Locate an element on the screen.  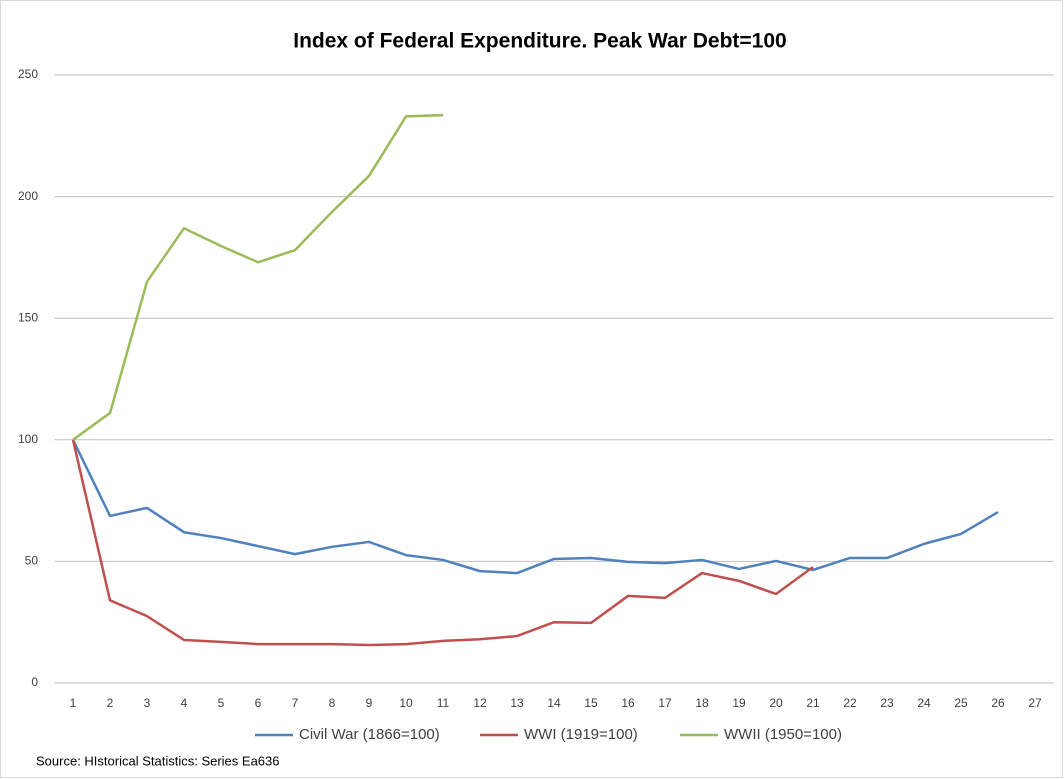
x-tick-label: 20 is located at coordinates (776, 703).